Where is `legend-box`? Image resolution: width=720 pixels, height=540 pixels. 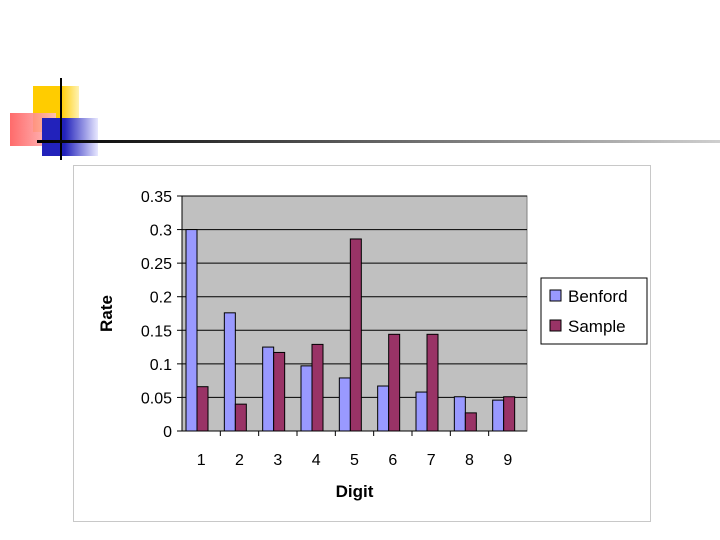 legend-box is located at coordinates (594, 311).